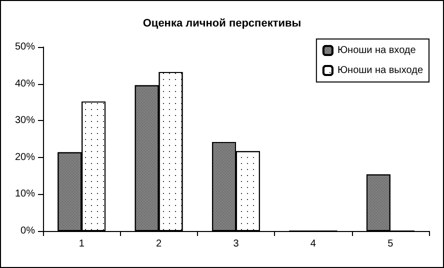 The image size is (444, 268). Describe the element at coordinates (159, 244) in the screenshot. I see `x-tick-label: 2` at that location.